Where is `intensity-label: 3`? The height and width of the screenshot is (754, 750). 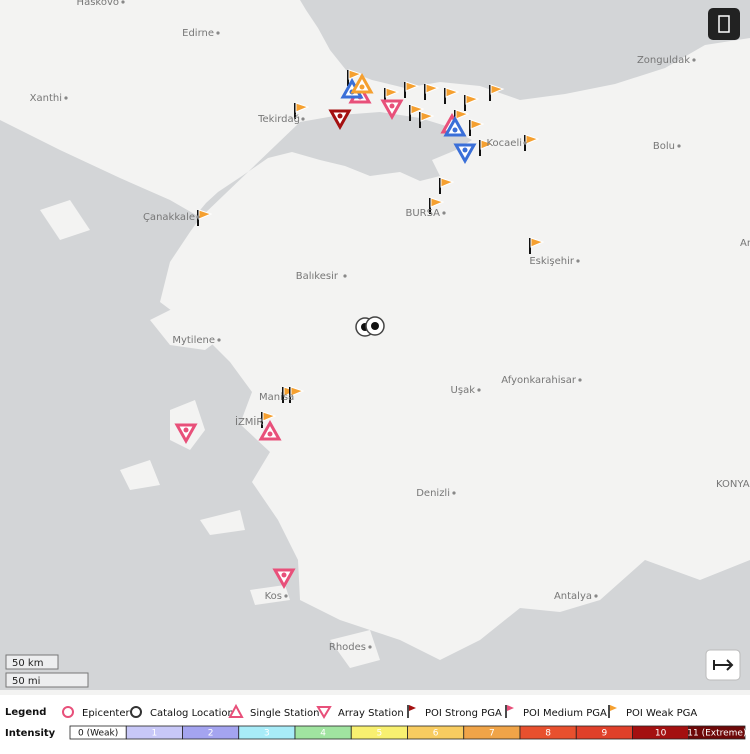 intensity-label: 3 is located at coordinates (267, 734).